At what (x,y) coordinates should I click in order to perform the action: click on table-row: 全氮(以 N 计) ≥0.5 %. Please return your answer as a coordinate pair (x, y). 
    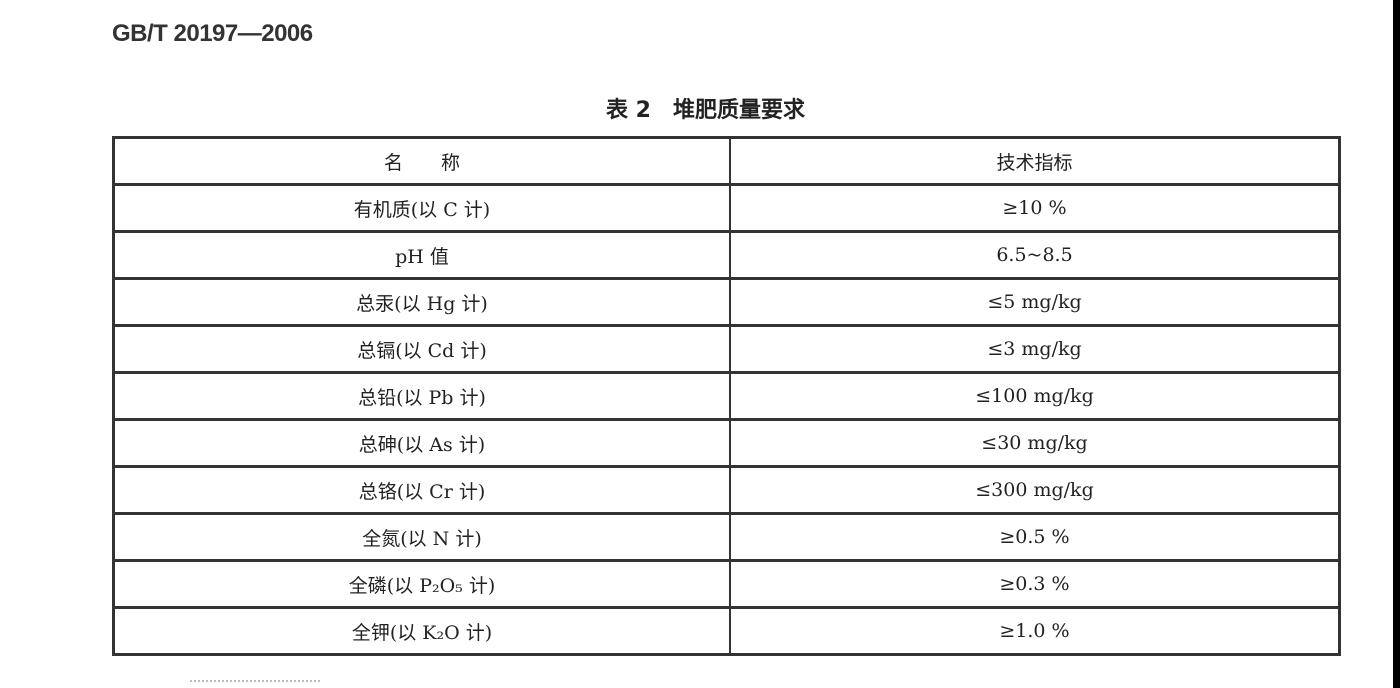
    Looking at the image, I should click on (726, 537).